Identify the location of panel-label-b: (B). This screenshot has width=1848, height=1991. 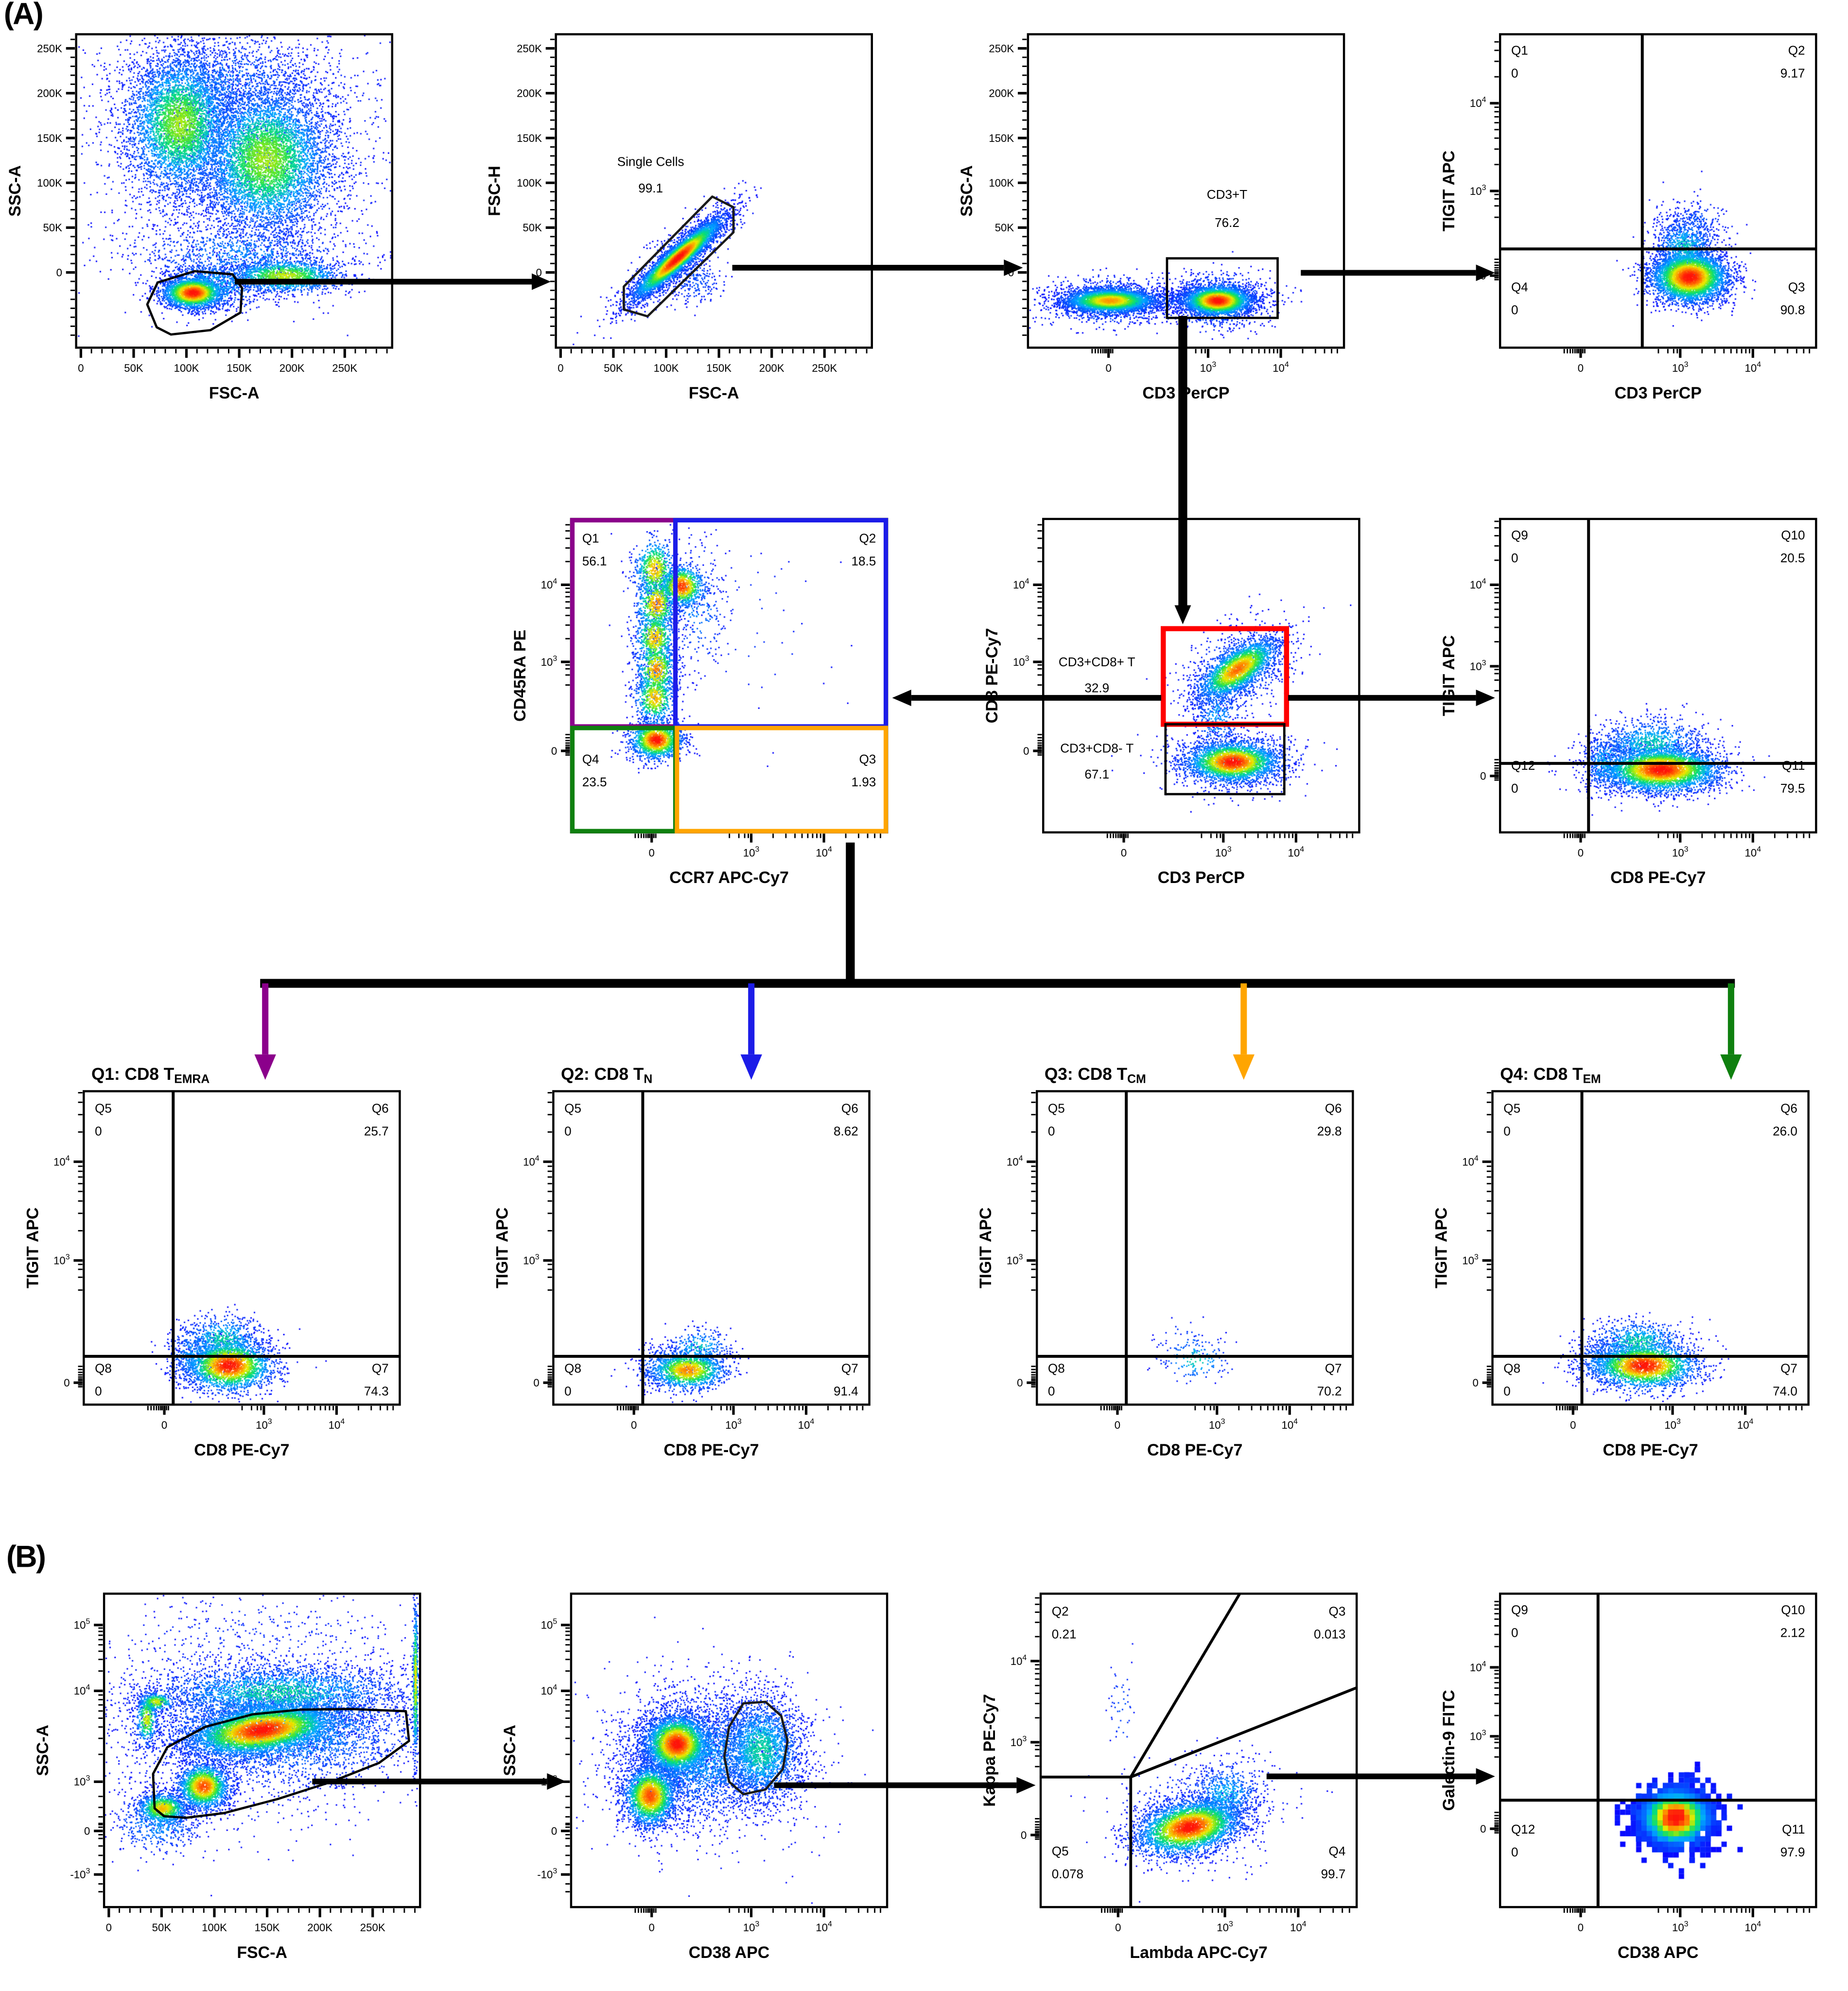
(26, 1557).